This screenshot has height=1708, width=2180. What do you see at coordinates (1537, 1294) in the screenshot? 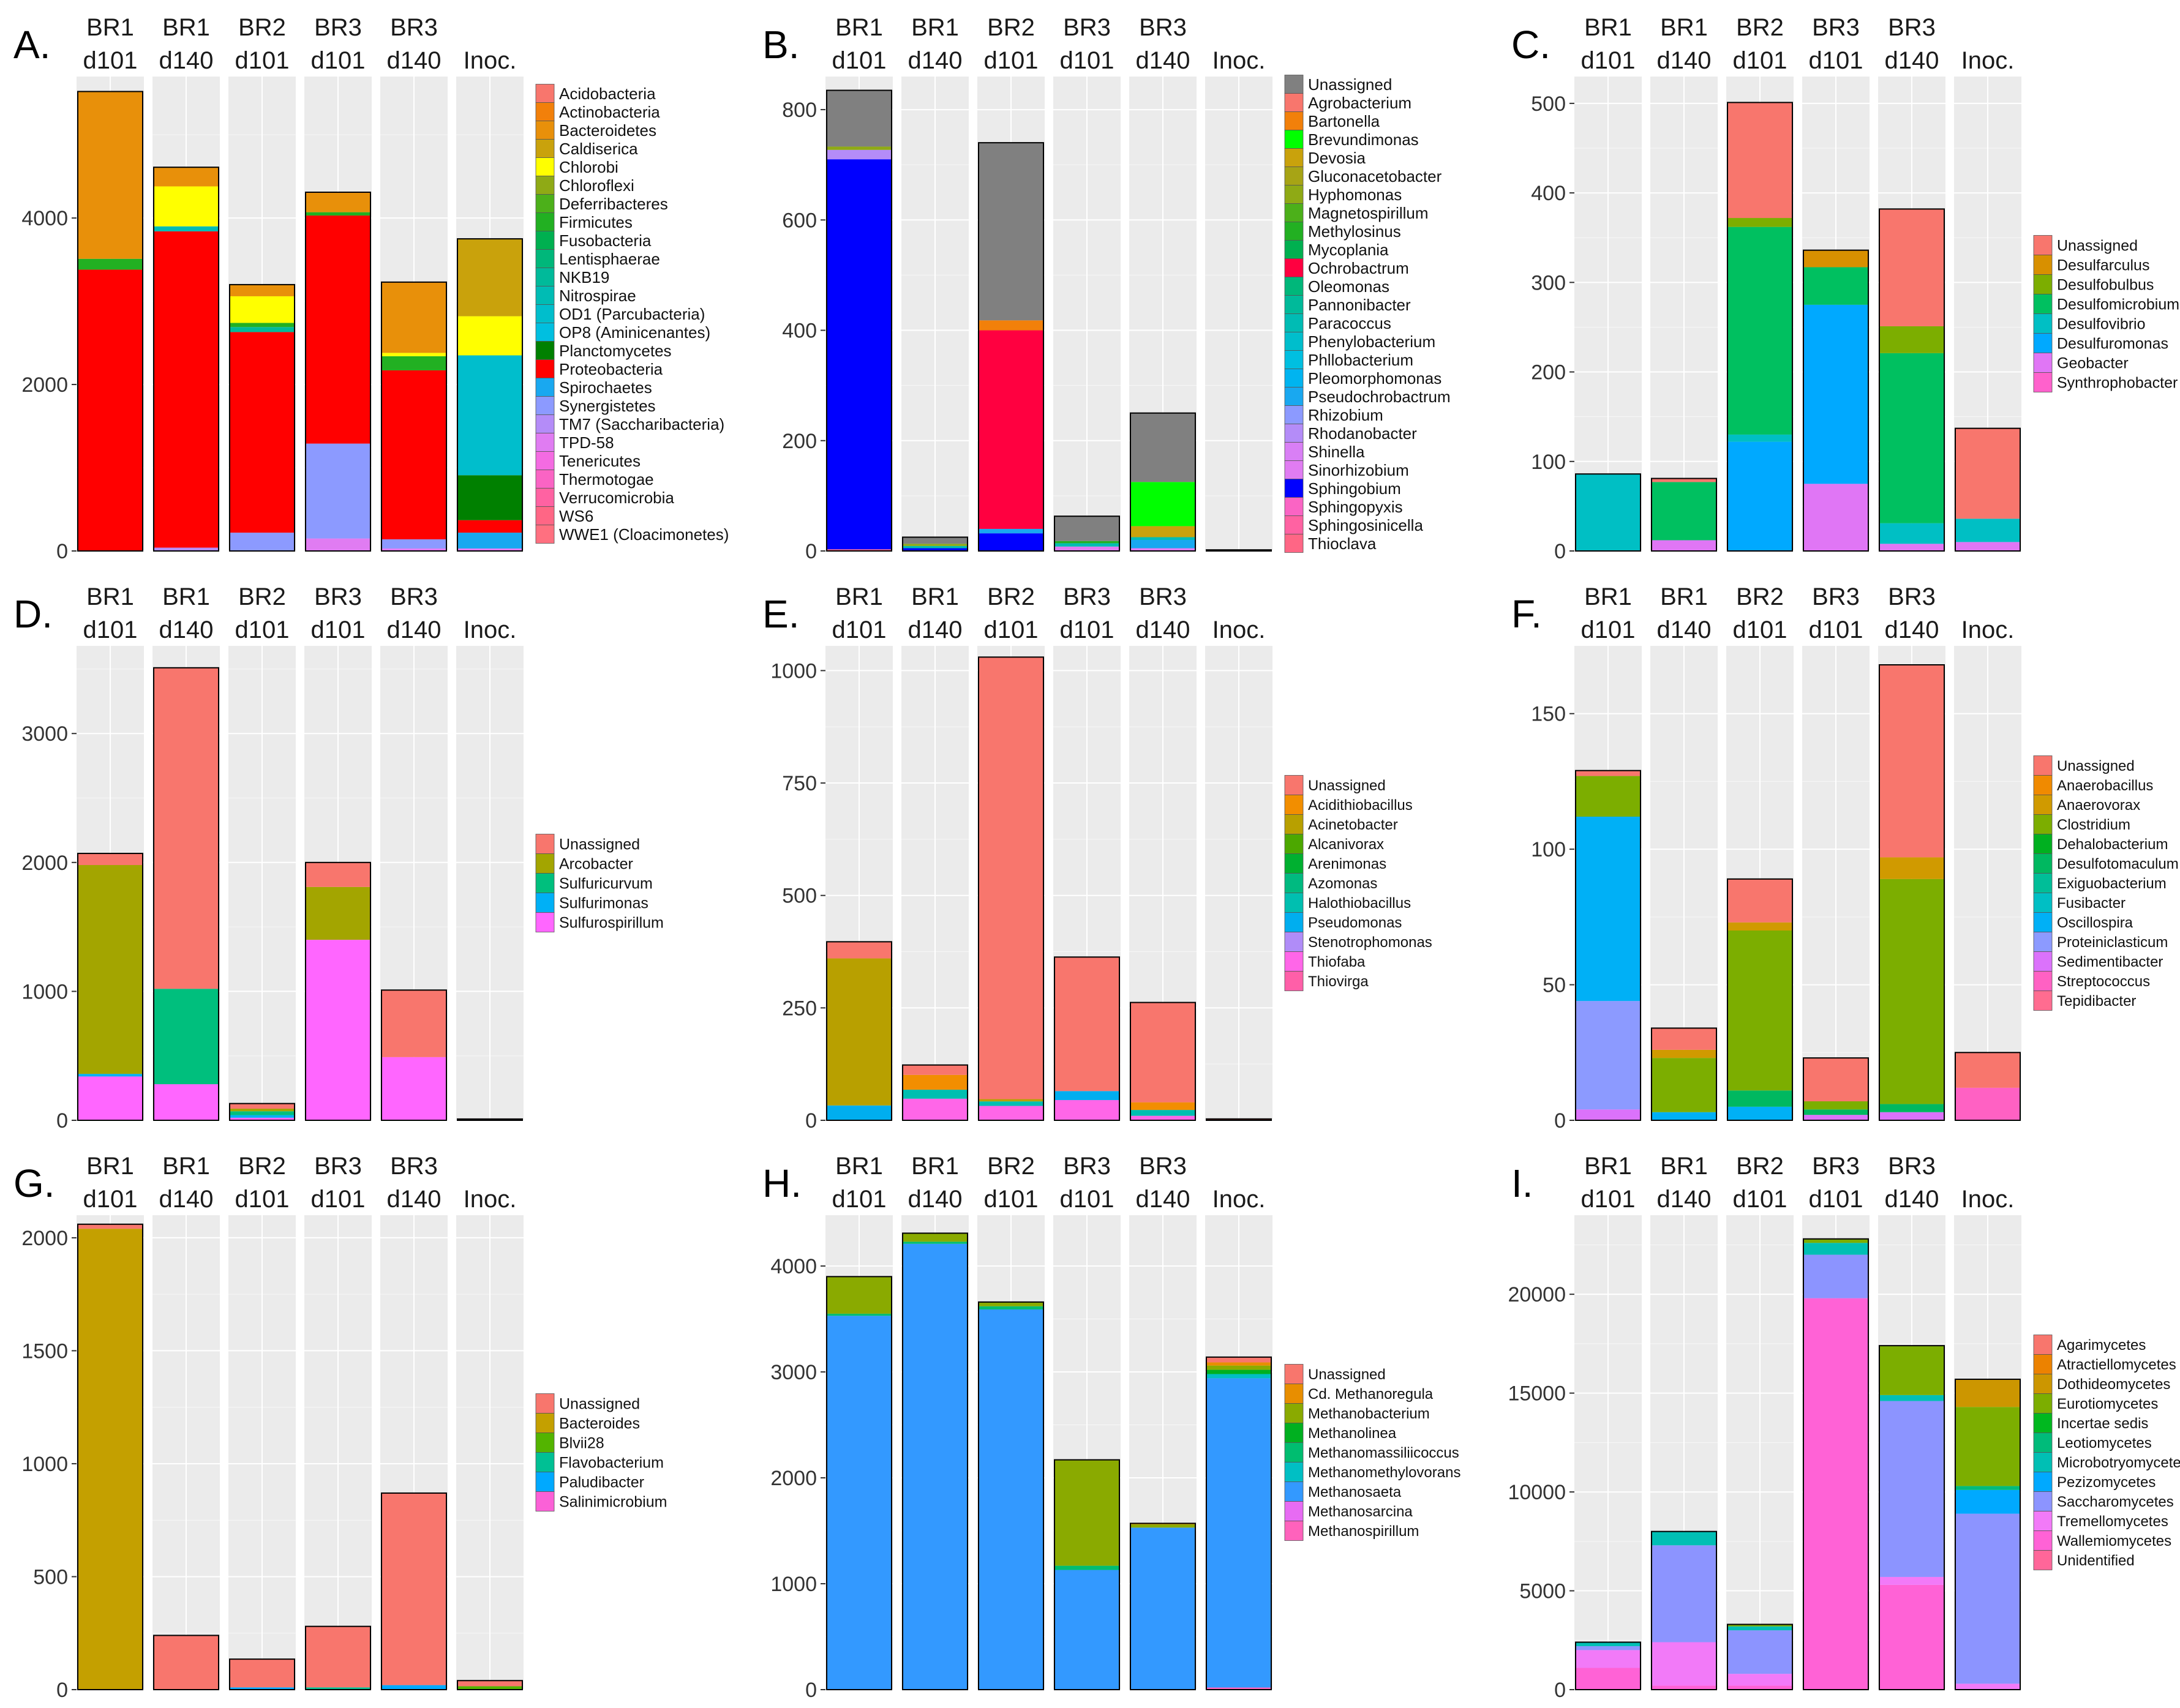
I see `y-tick-label: 20000` at bounding box center [1537, 1294].